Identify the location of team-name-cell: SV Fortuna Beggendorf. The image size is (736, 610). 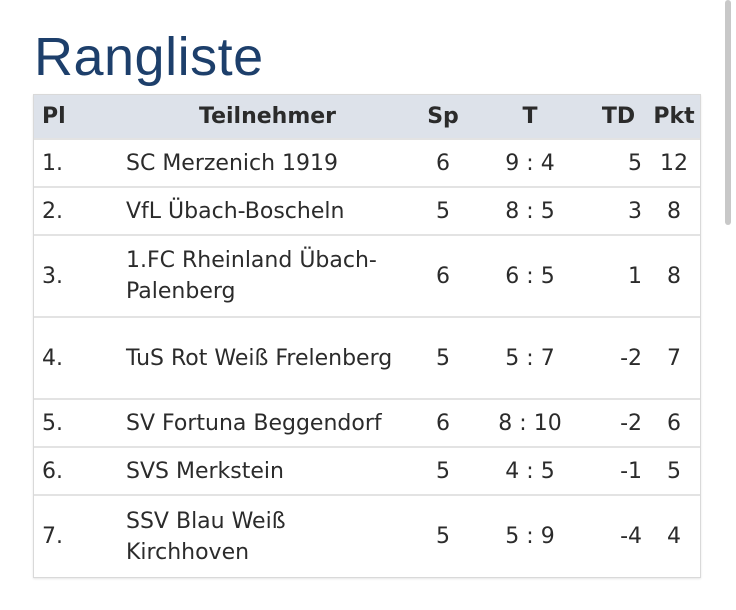
(254, 423).